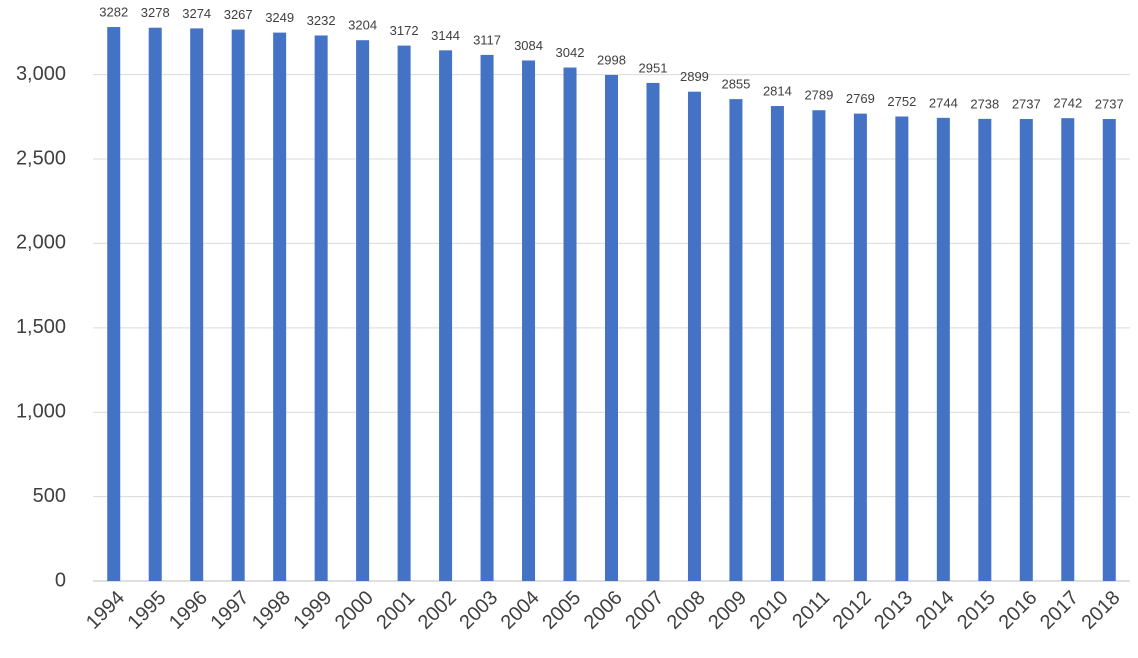 This screenshot has height=658, width=1138. Describe the element at coordinates (437, 610) in the screenshot. I see `x-tick-label: 2002` at that location.